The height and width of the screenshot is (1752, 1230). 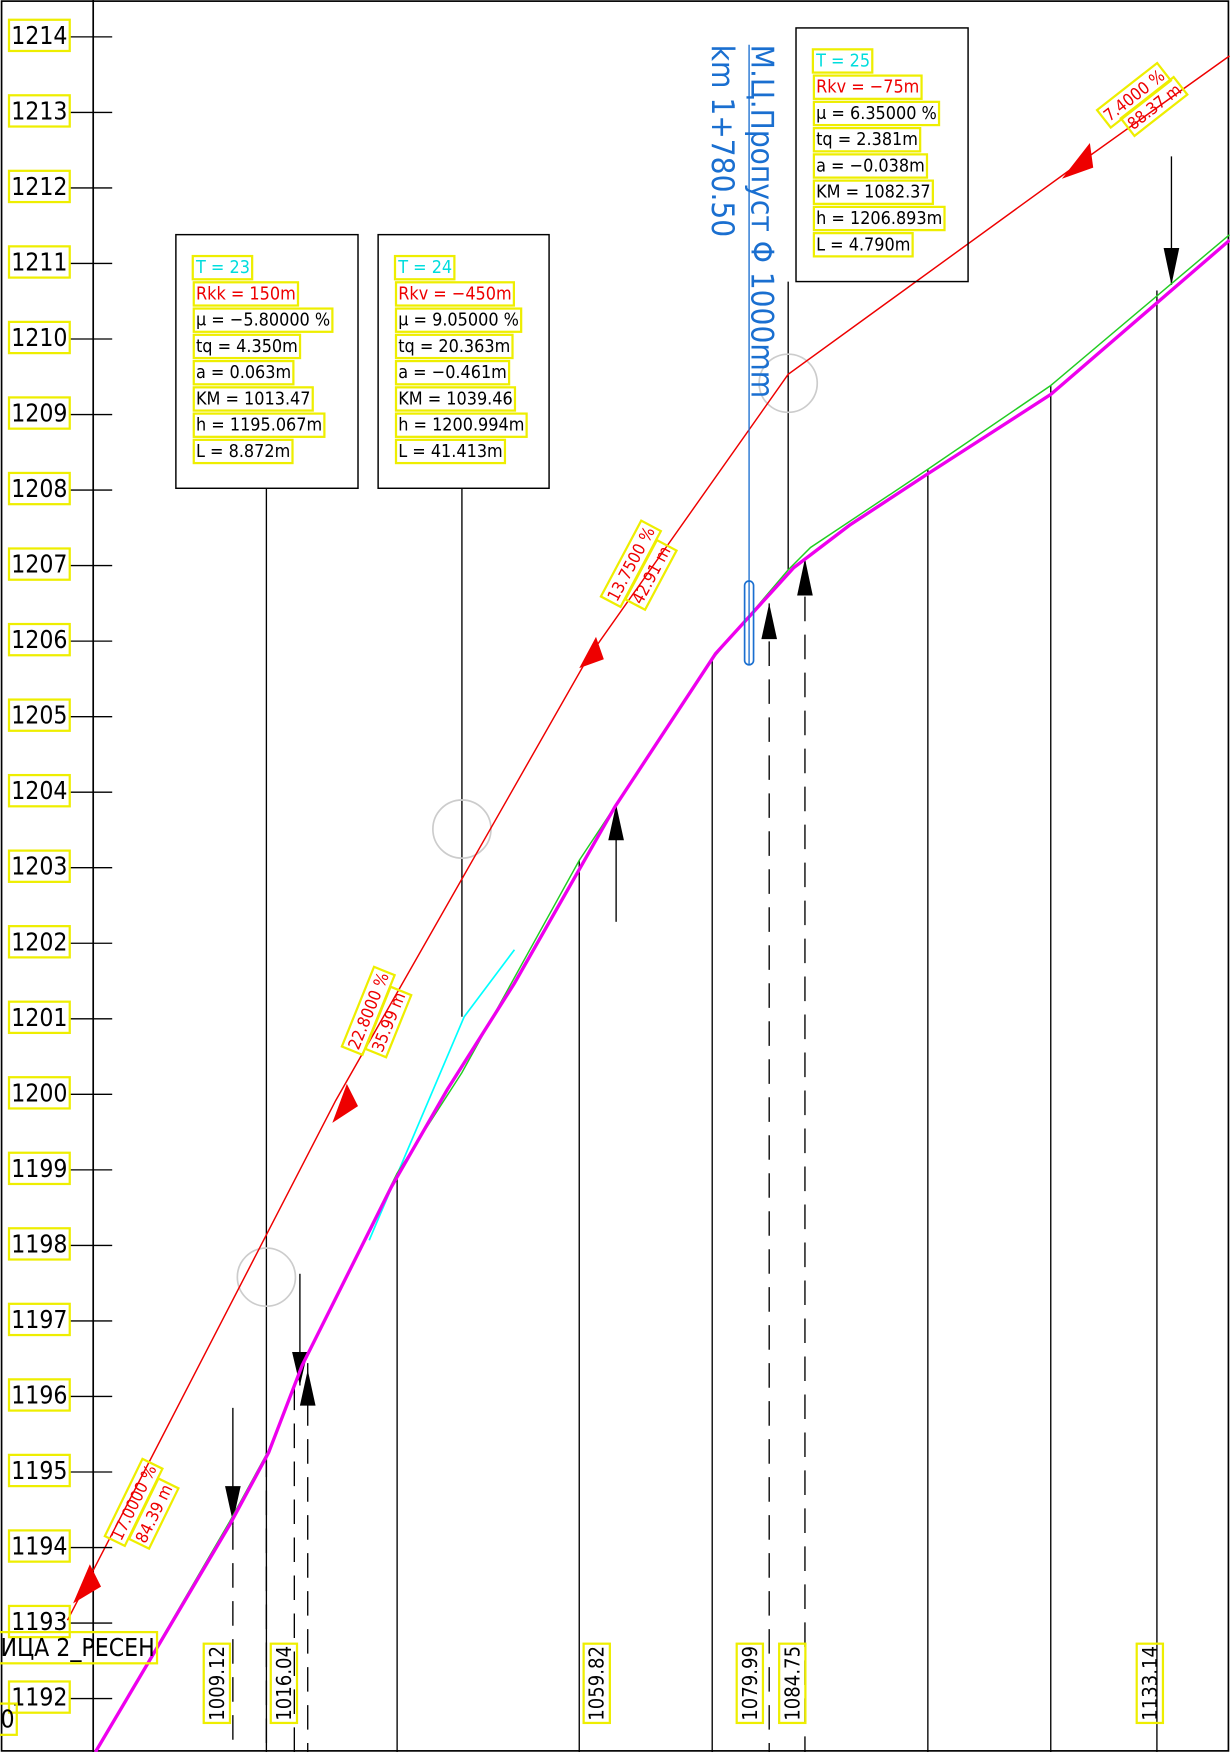 I want to click on elevation-label: 1209, so click(x=39, y=413).